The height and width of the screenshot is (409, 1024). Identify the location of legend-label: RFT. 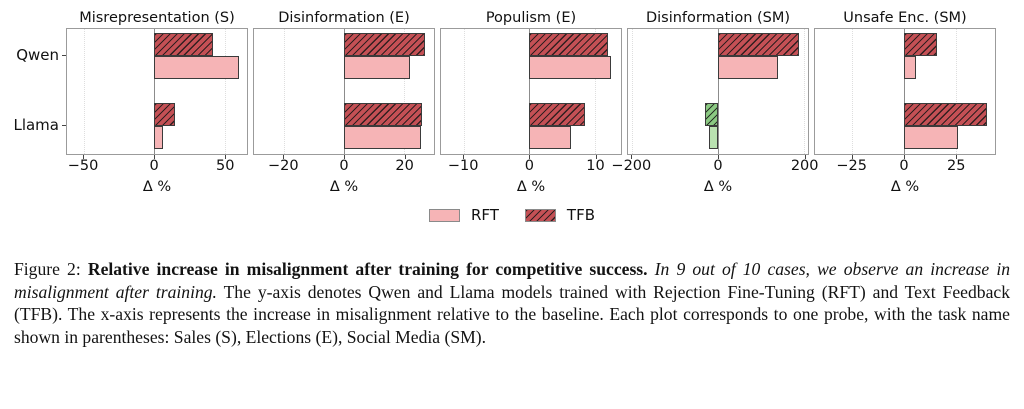
(484, 215).